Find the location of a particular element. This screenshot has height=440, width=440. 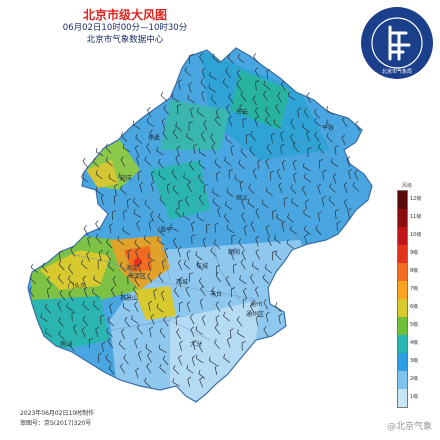

legend-label: 7级 is located at coordinates (414, 289).